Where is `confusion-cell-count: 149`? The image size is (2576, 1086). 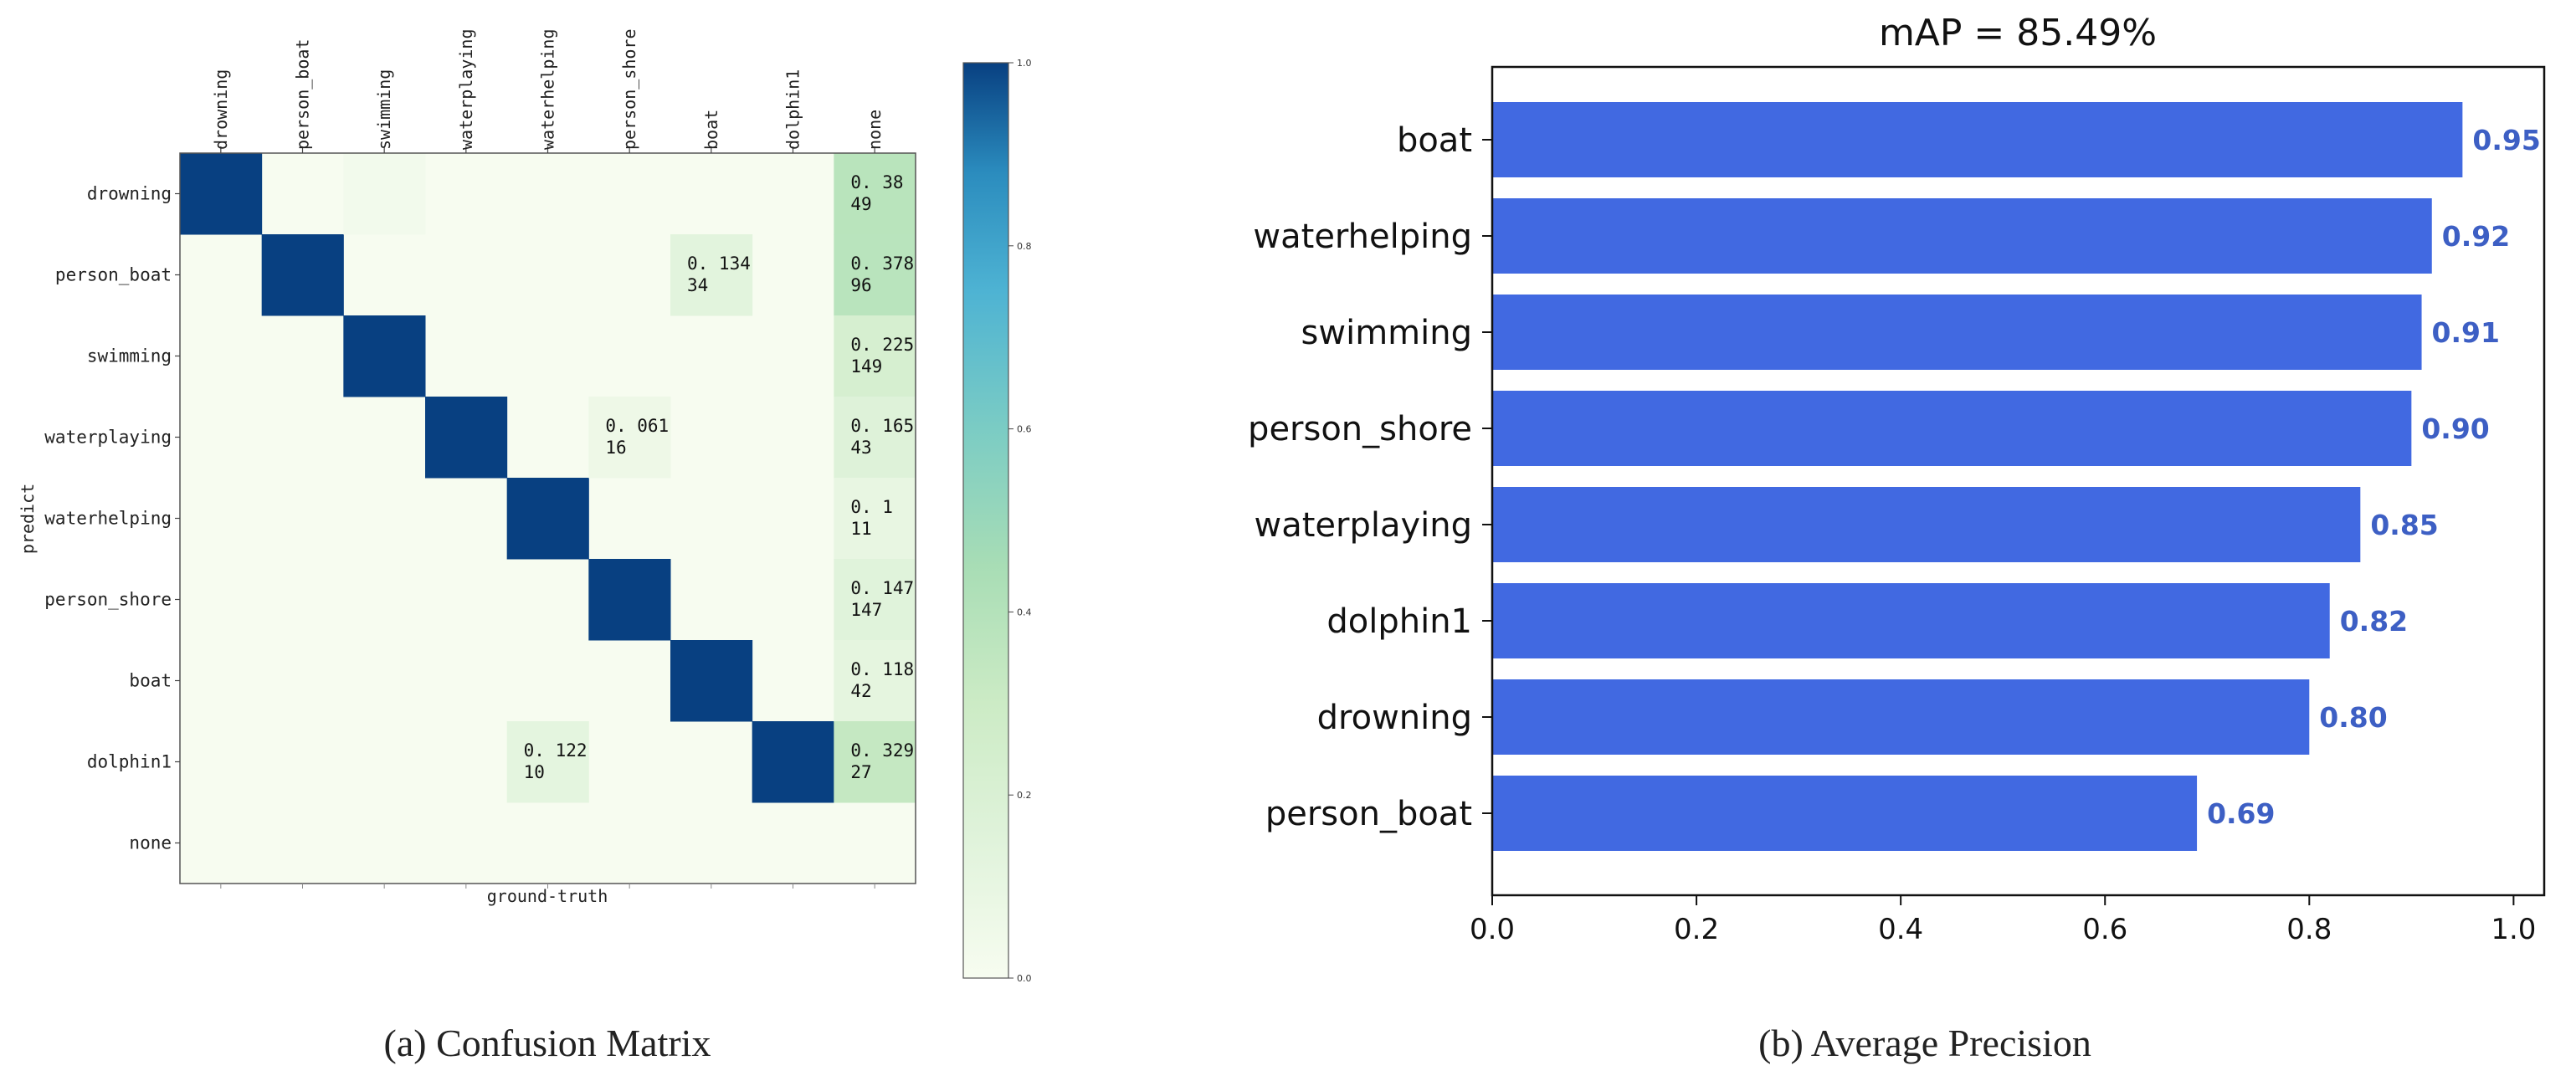 confusion-cell-count: 149 is located at coordinates (866, 366).